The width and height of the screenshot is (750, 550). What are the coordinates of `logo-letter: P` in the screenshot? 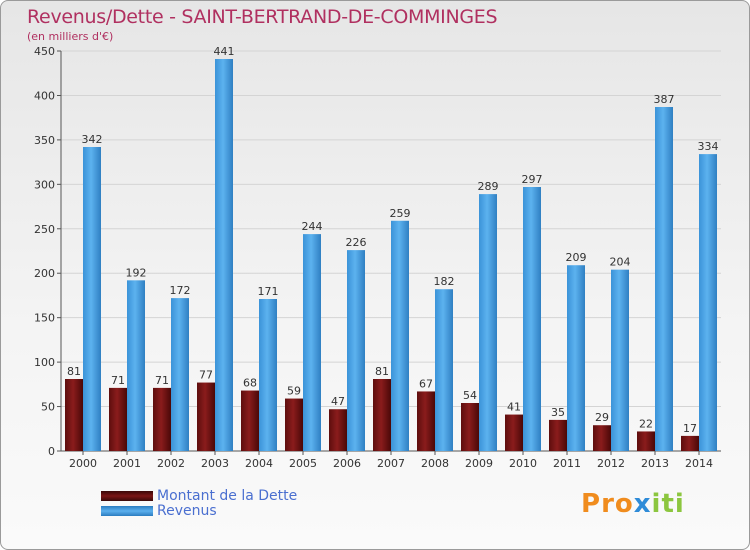 It's located at (591, 504).